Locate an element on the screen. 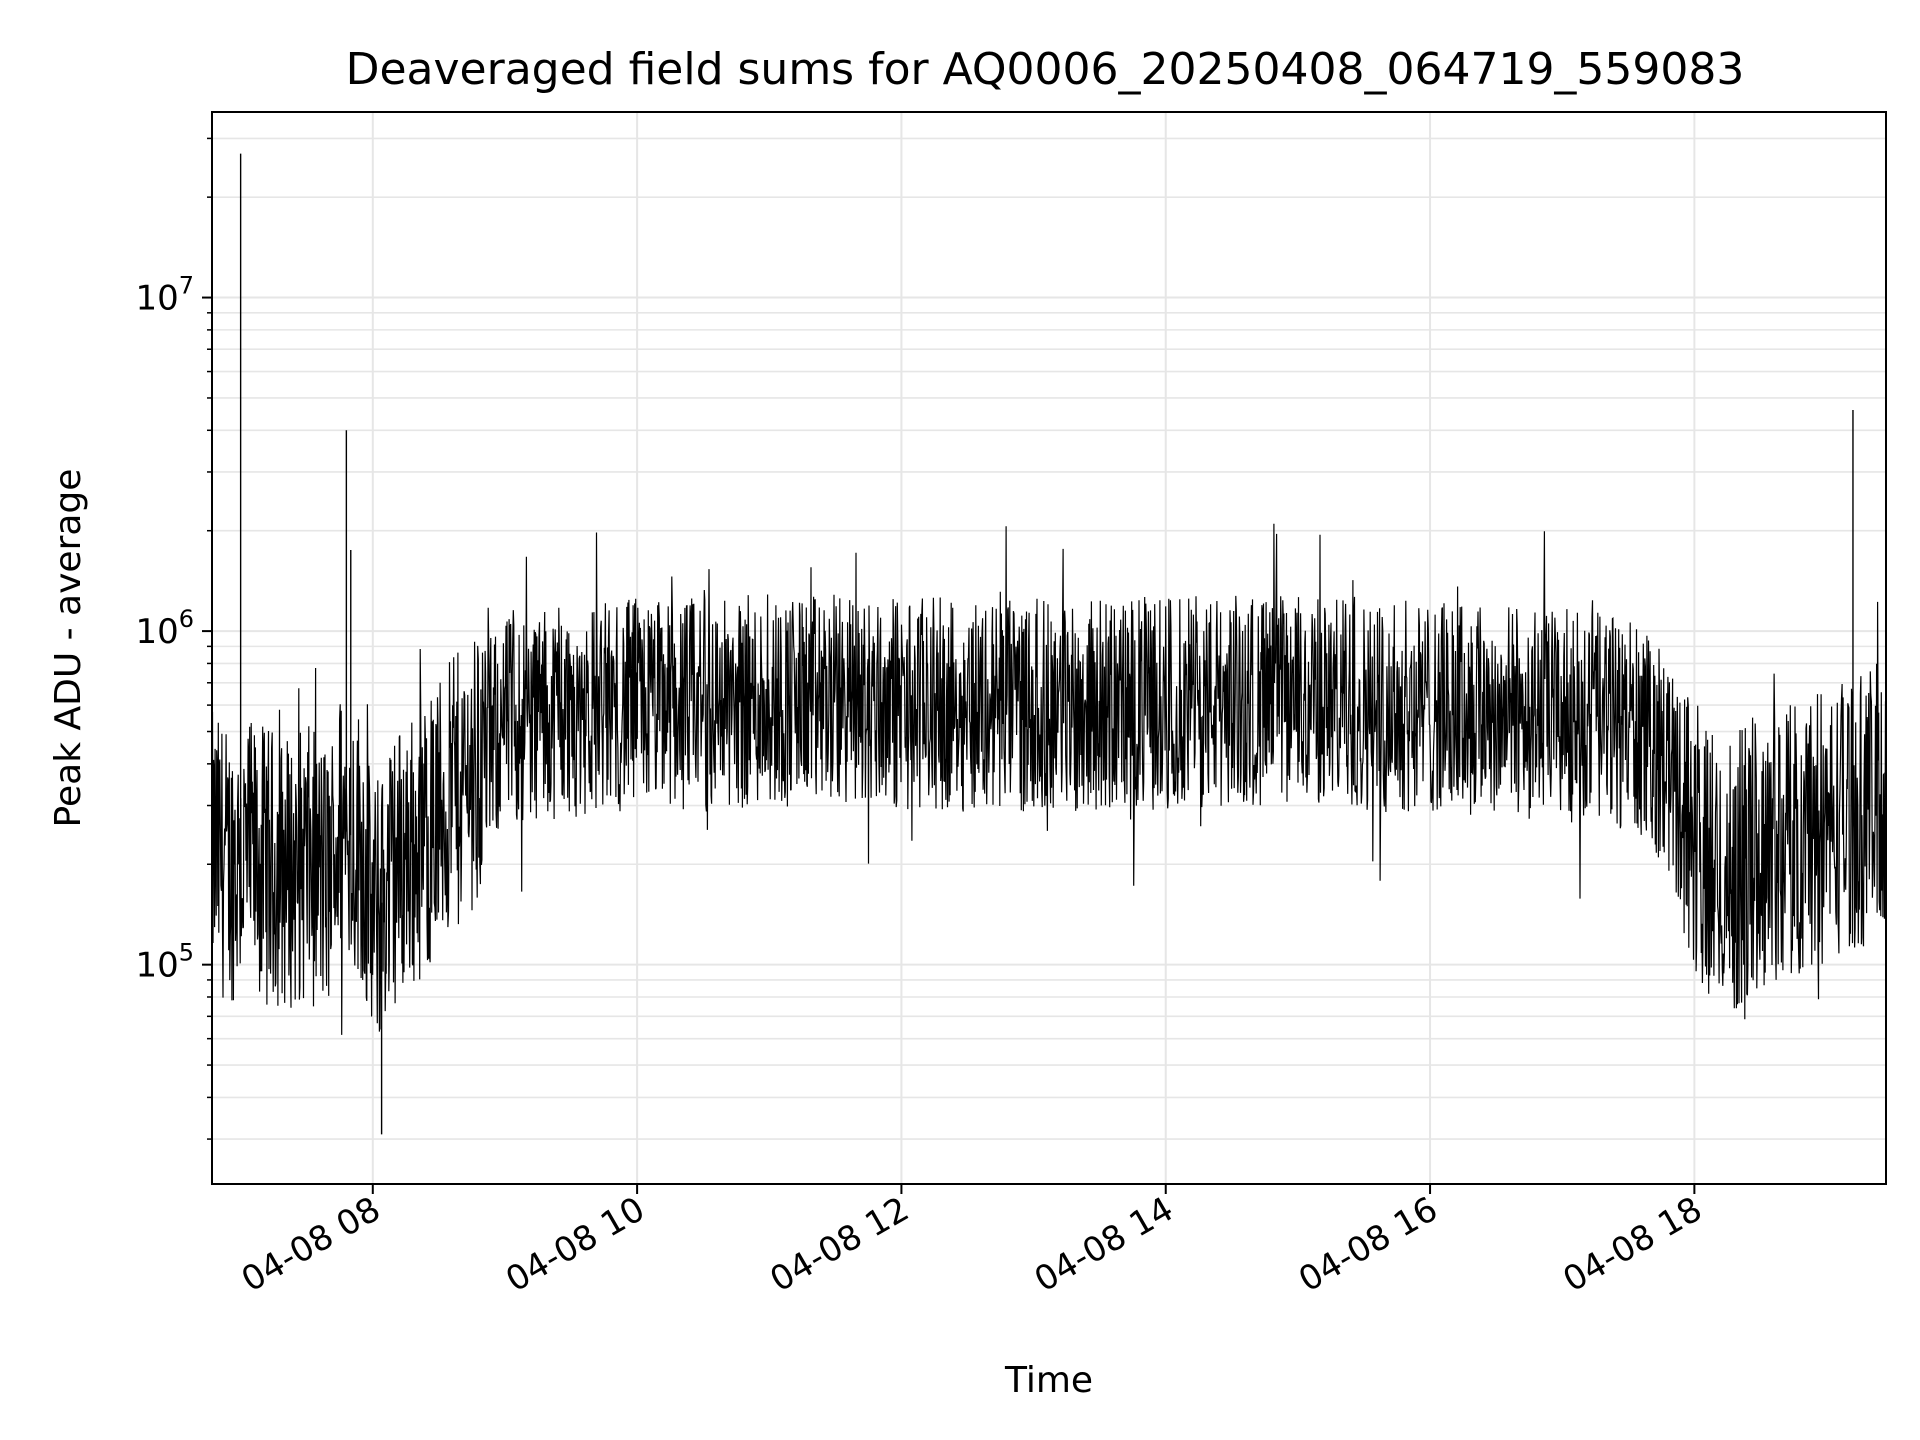 The width and height of the screenshot is (1920, 1440). y-tick-label: 10⁶ is located at coordinates (164, 628).